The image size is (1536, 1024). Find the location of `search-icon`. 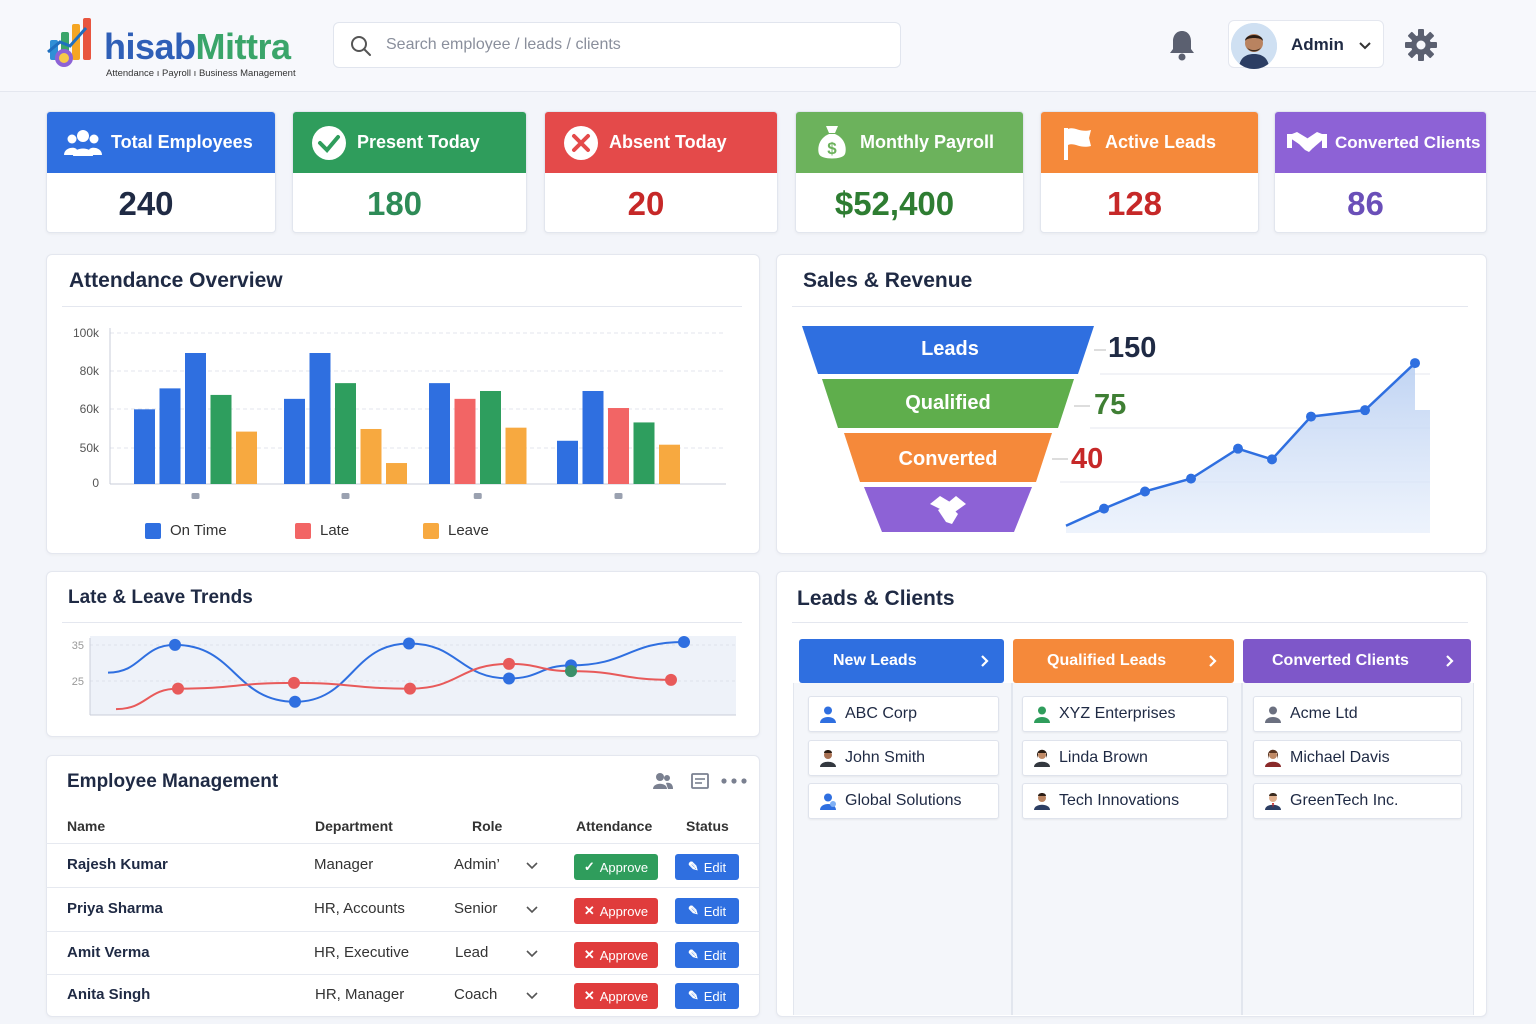

search-icon is located at coordinates (361, 46).